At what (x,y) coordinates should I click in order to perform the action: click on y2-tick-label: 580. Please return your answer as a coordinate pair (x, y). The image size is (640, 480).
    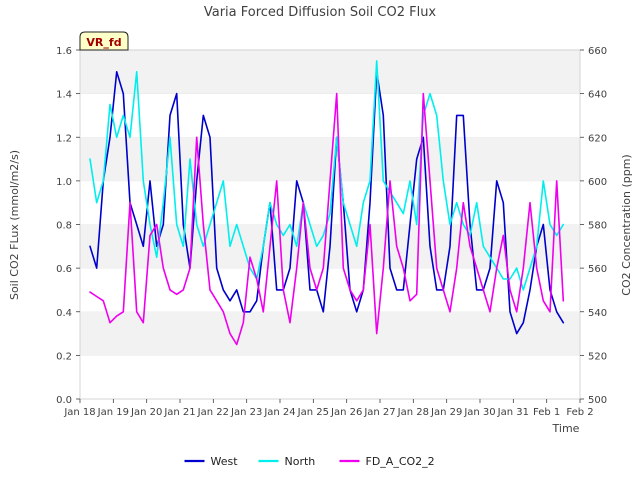
    Looking at the image, I should click on (597, 226).